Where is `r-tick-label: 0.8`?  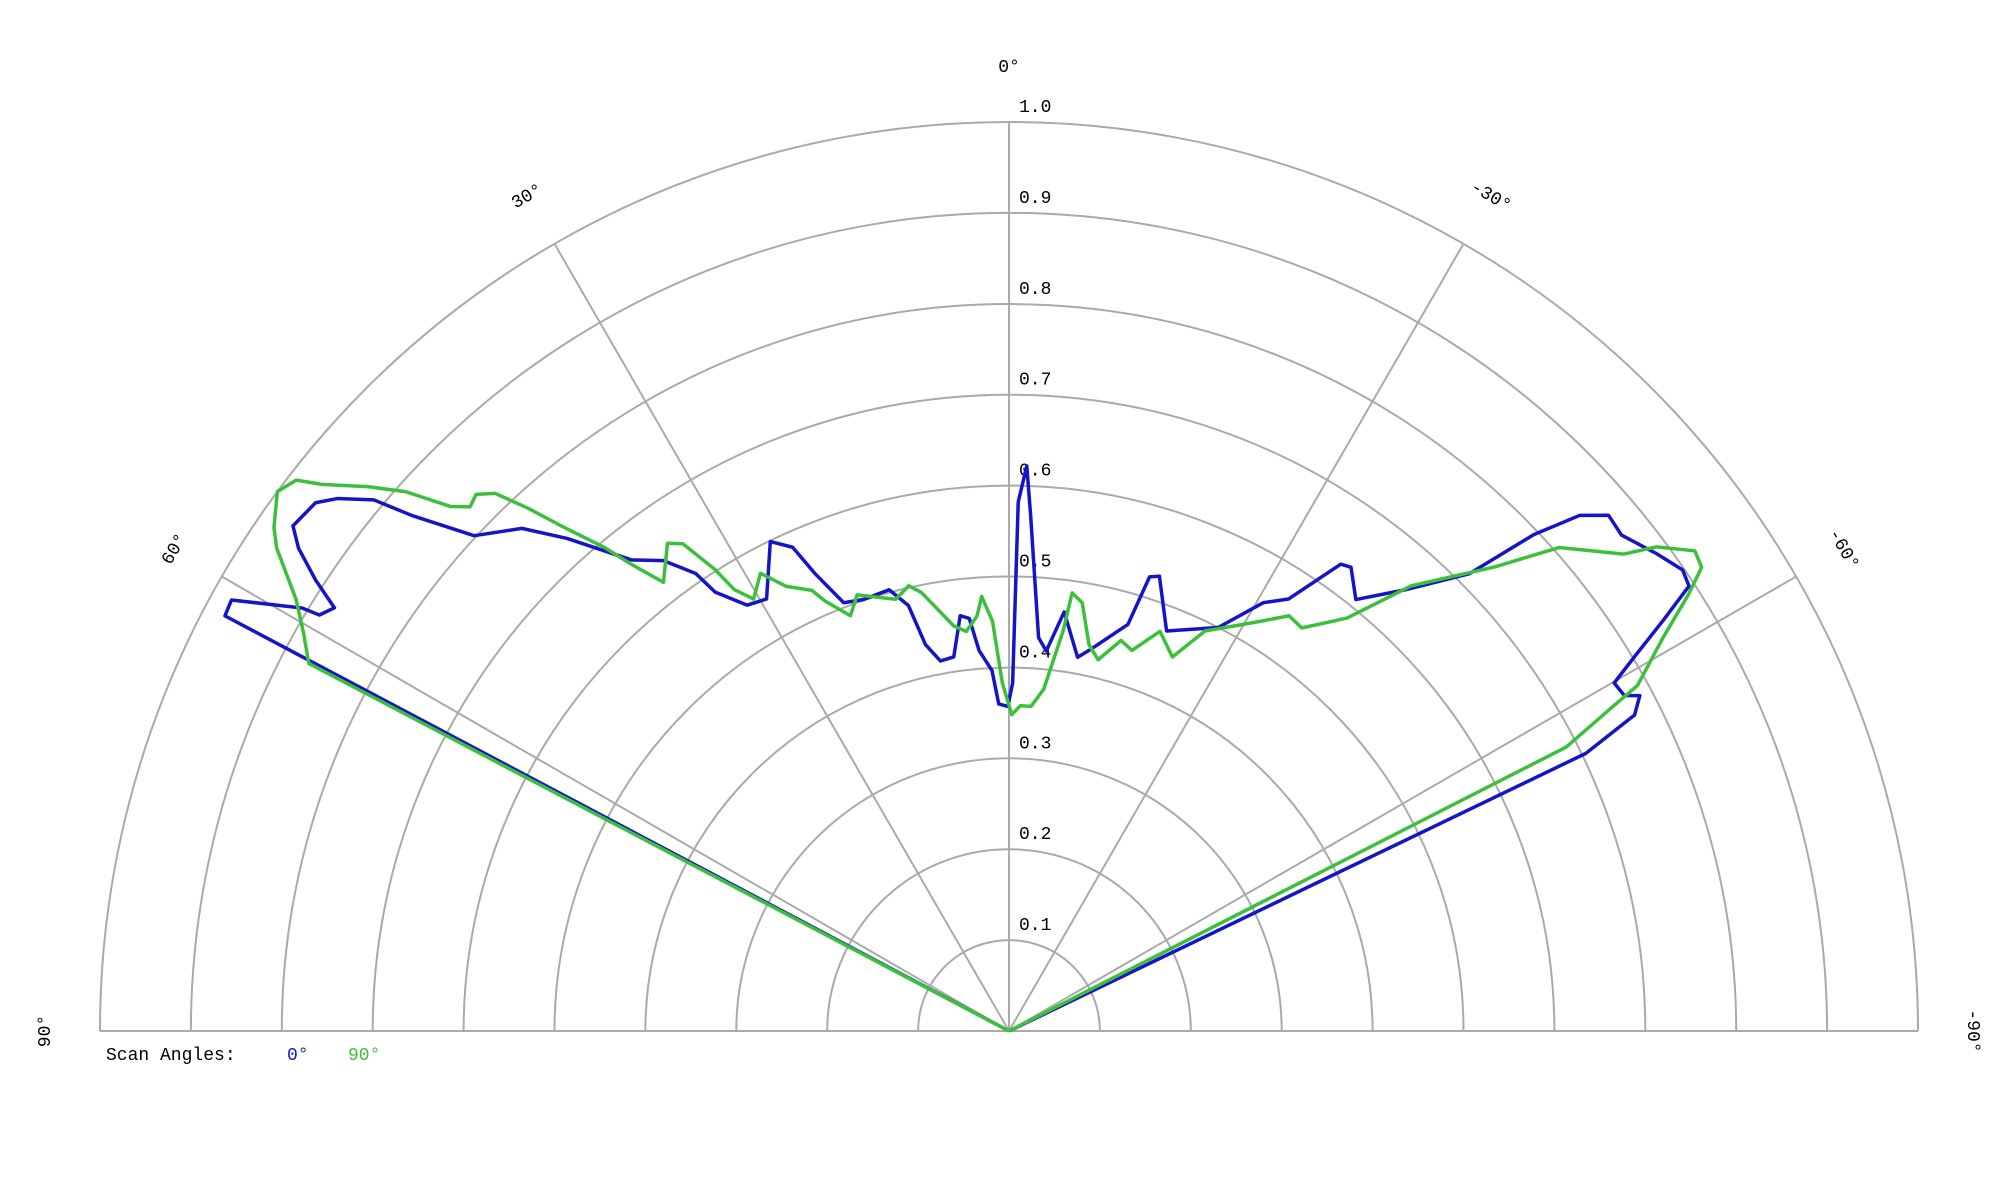
r-tick-label: 0.8 is located at coordinates (1035, 290).